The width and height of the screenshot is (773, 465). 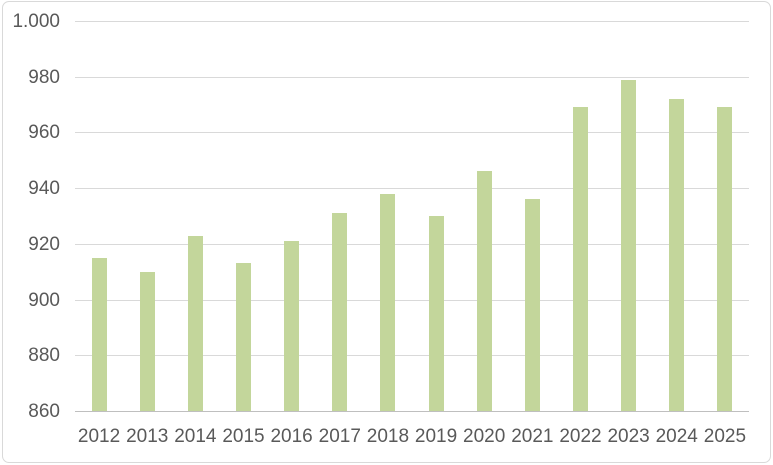 What do you see at coordinates (44, 411) in the screenshot?
I see `y-tick-label-860: 860` at bounding box center [44, 411].